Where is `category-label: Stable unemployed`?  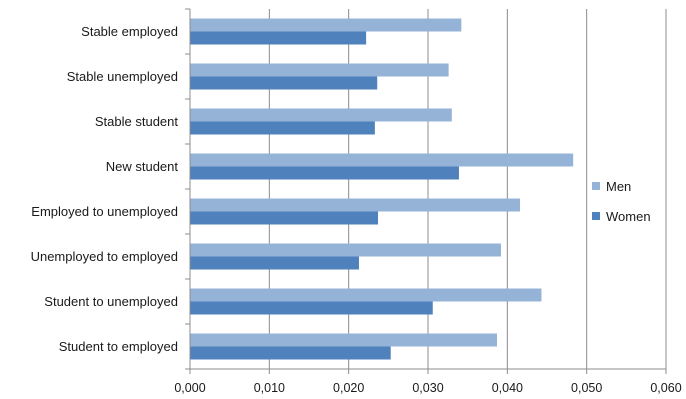 category-label: Stable unemployed is located at coordinates (122, 76).